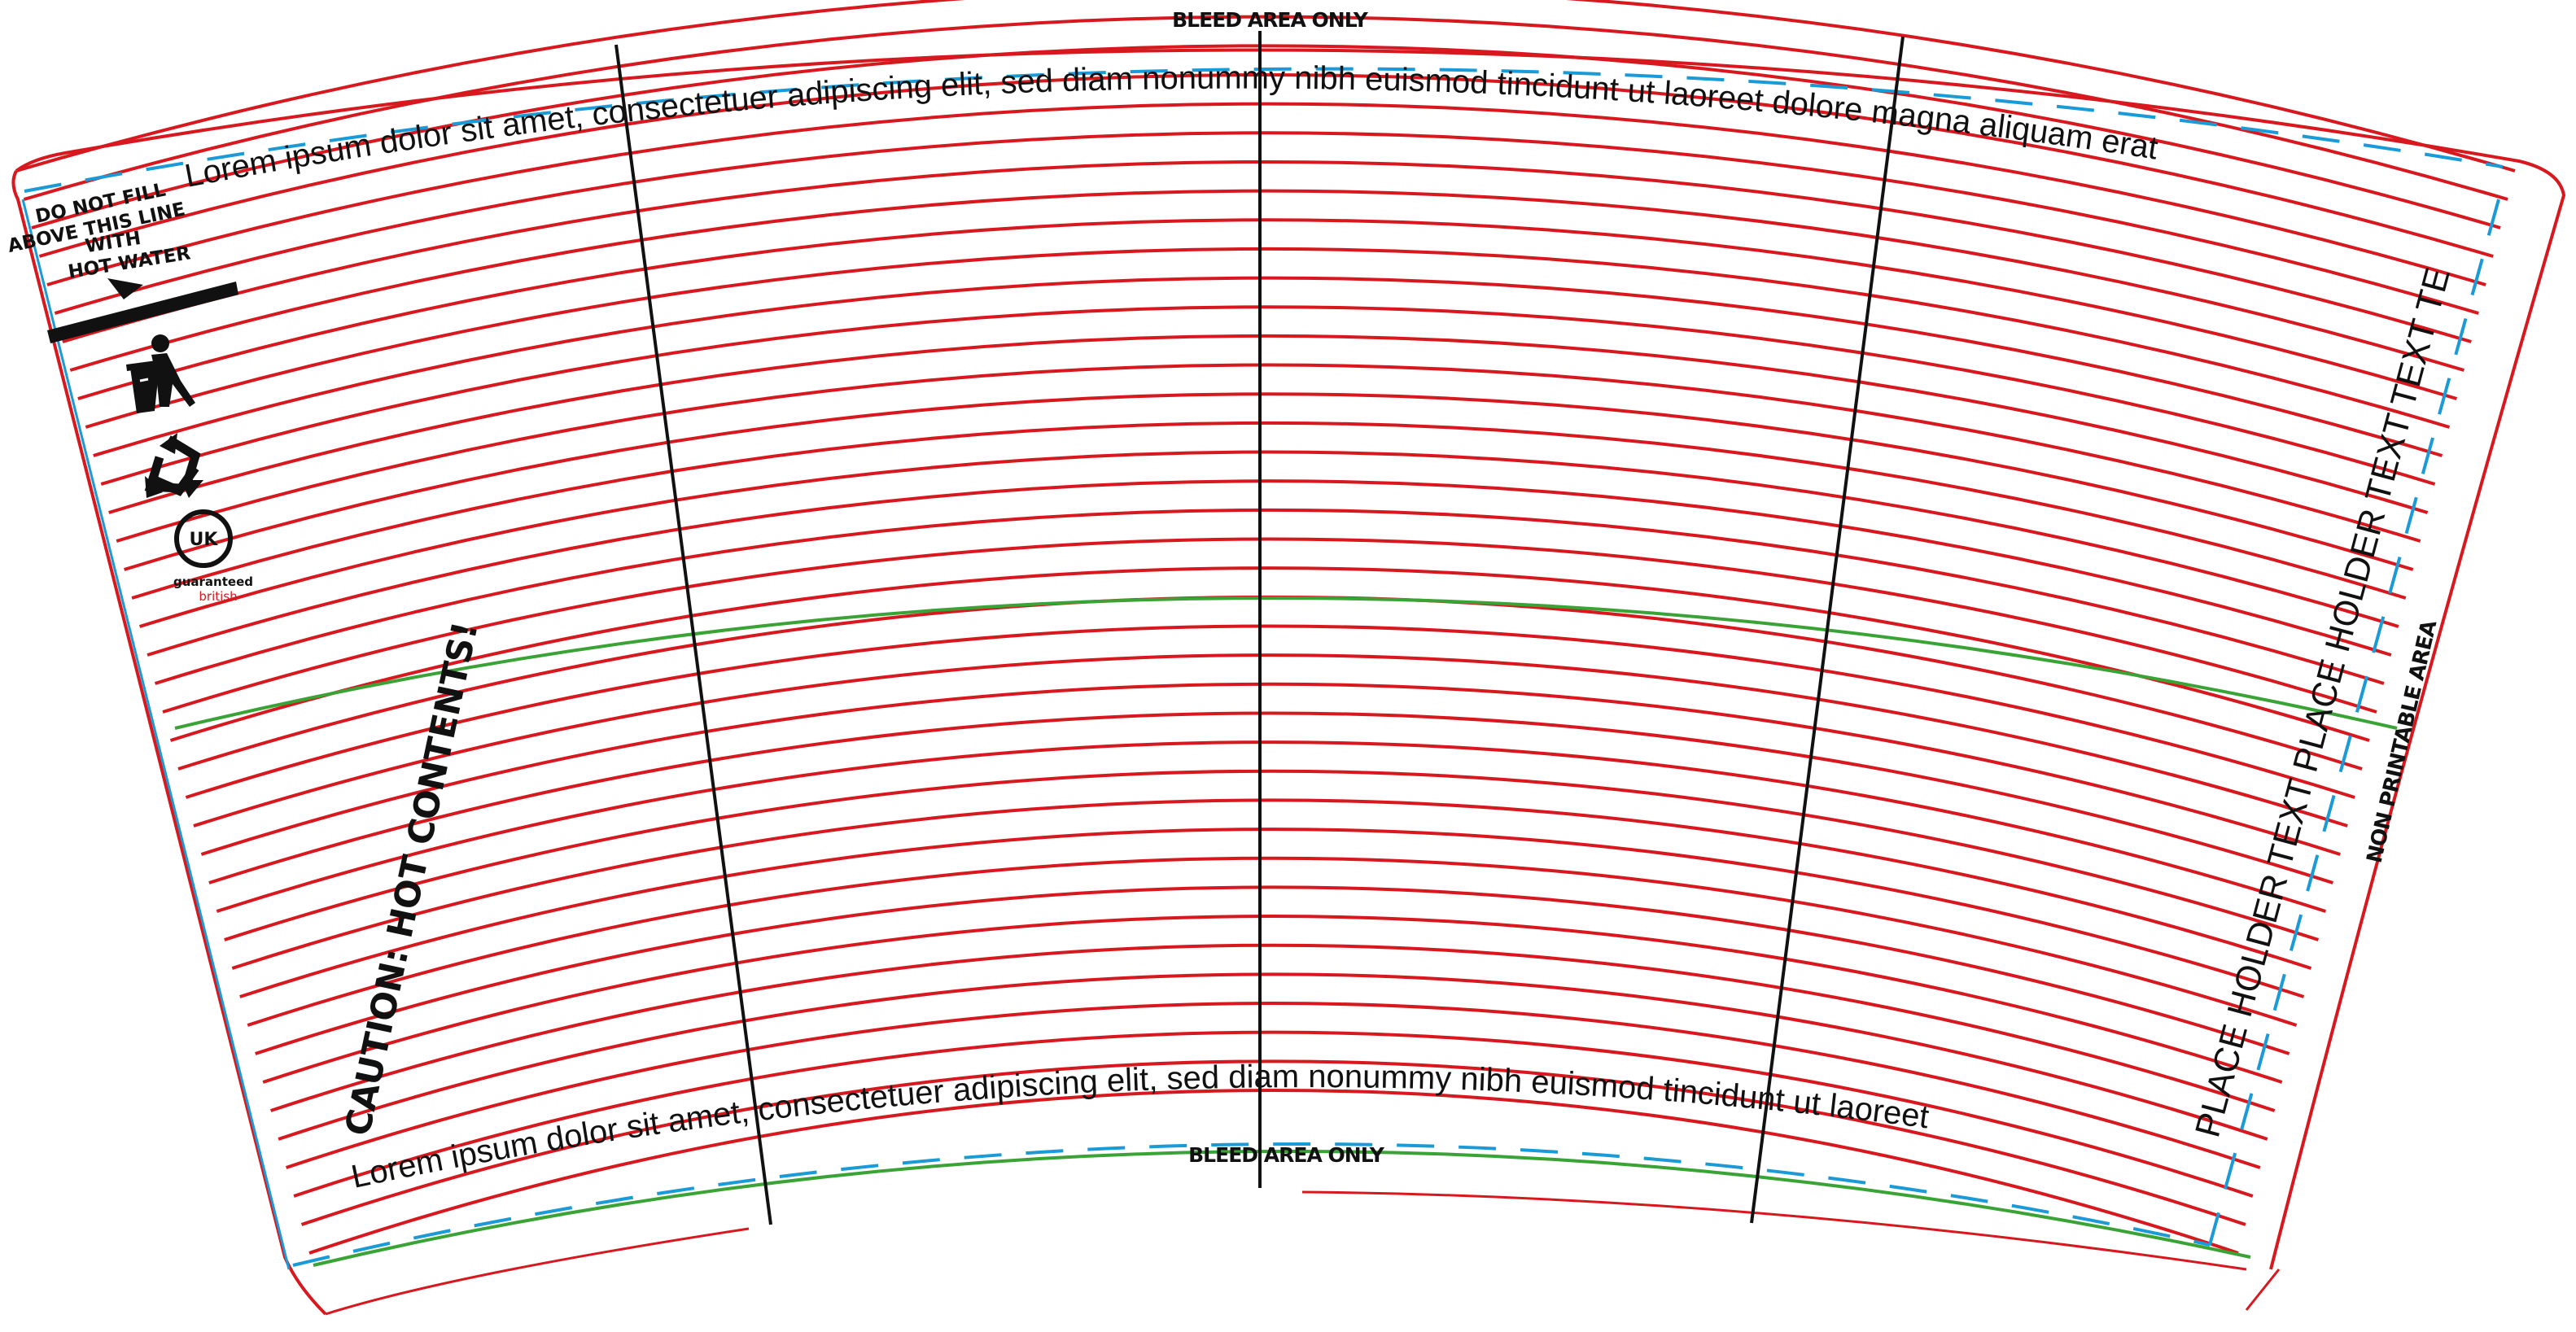  What do you see at coordinates (204, 540) in the screenshot?
I see `uk-badge-text: UK` at bounding box center [204, 540].